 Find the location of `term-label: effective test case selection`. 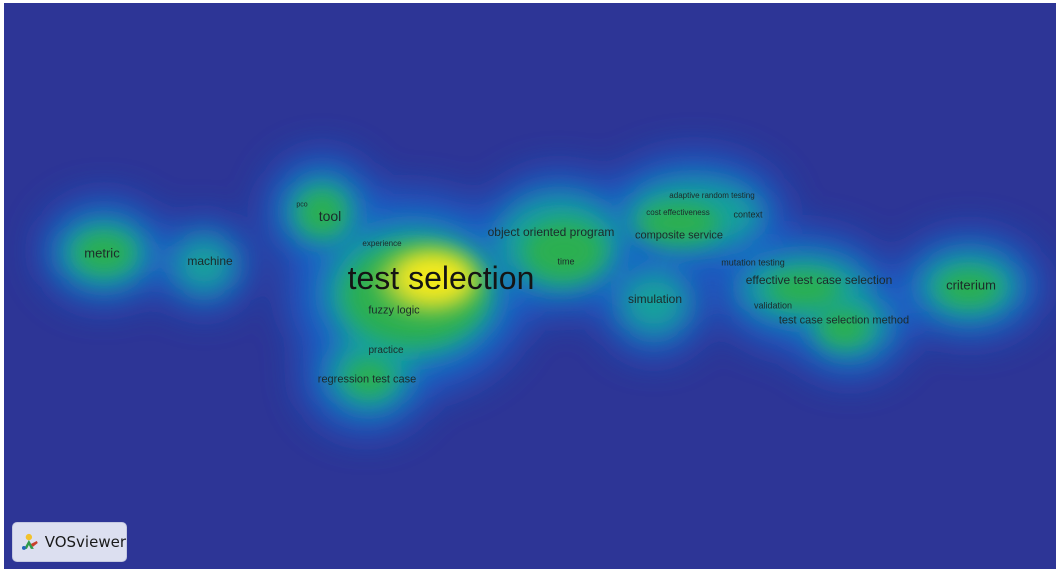

term-label: effective test case selection is located at coordinates (819, 280).